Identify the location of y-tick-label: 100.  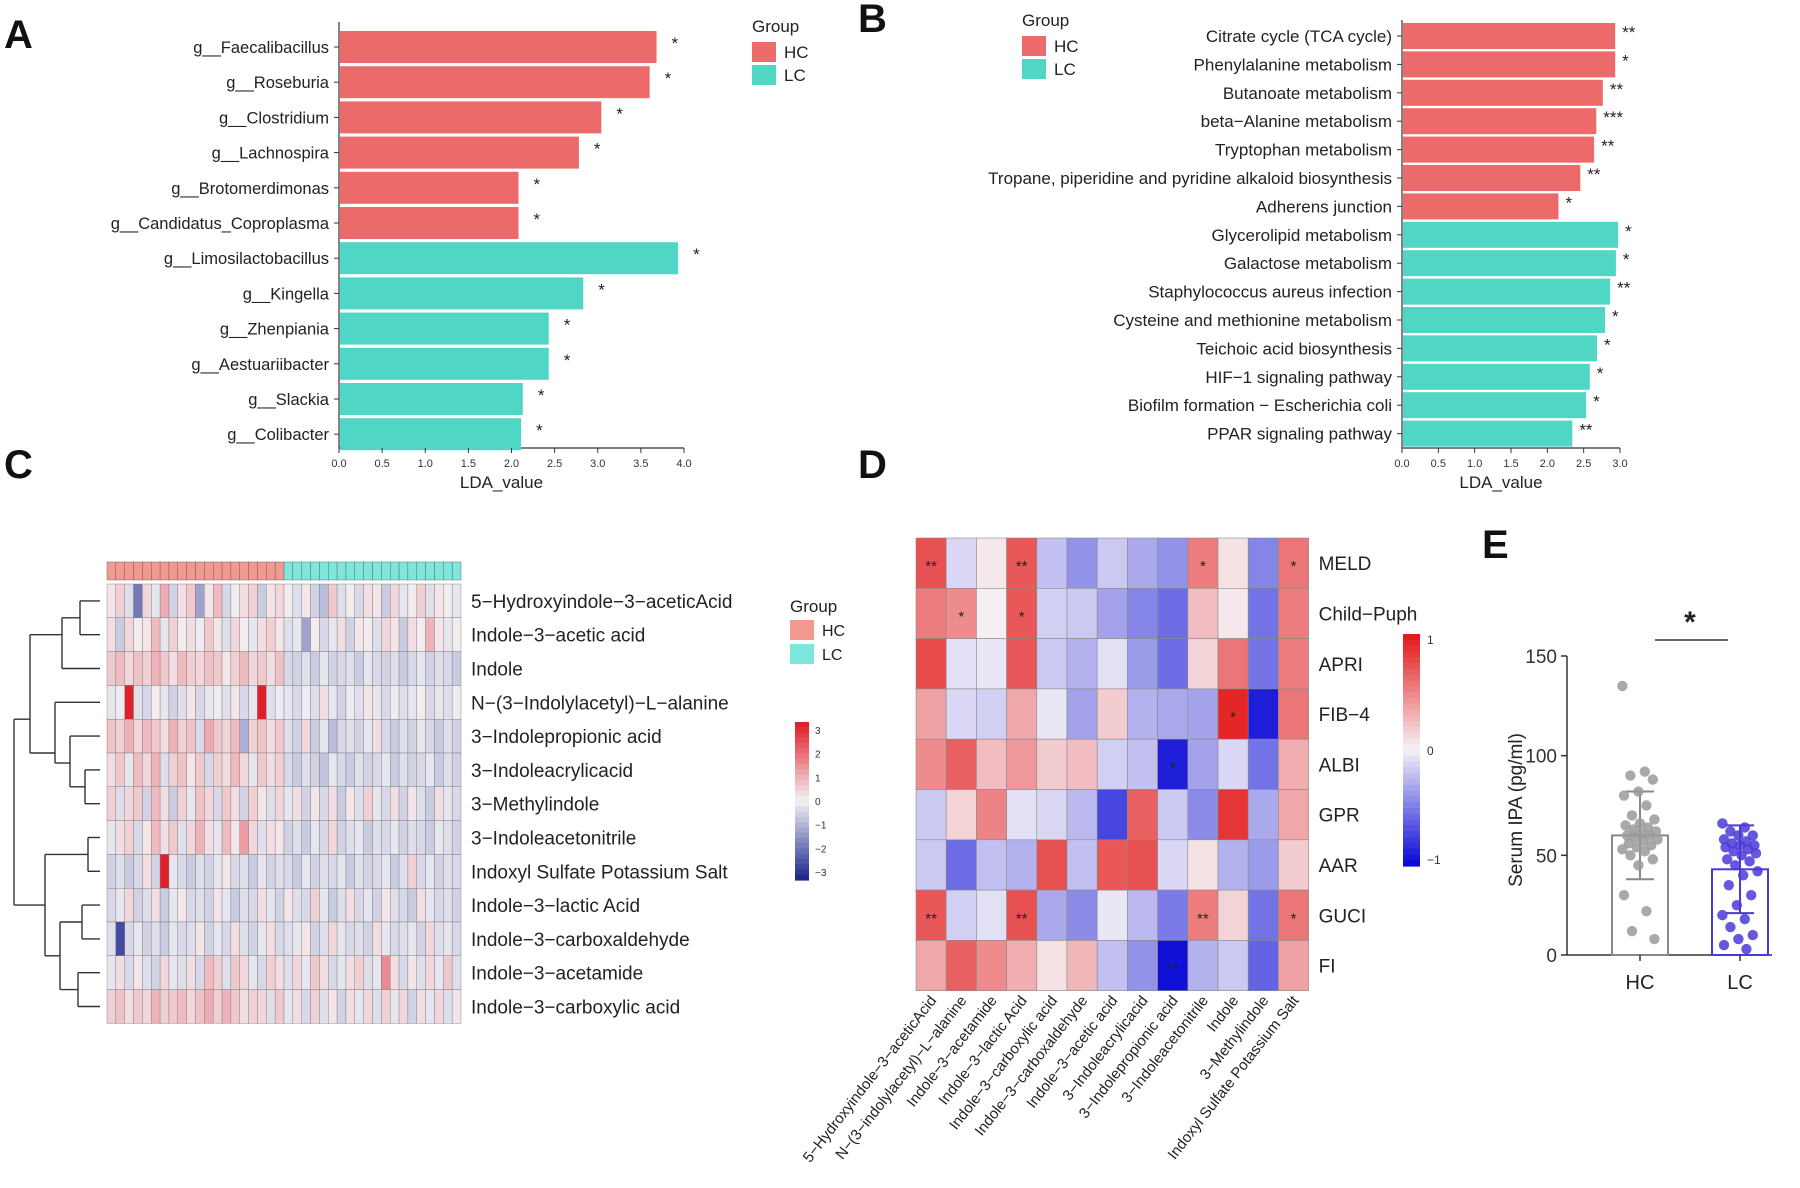
(1541, 757).